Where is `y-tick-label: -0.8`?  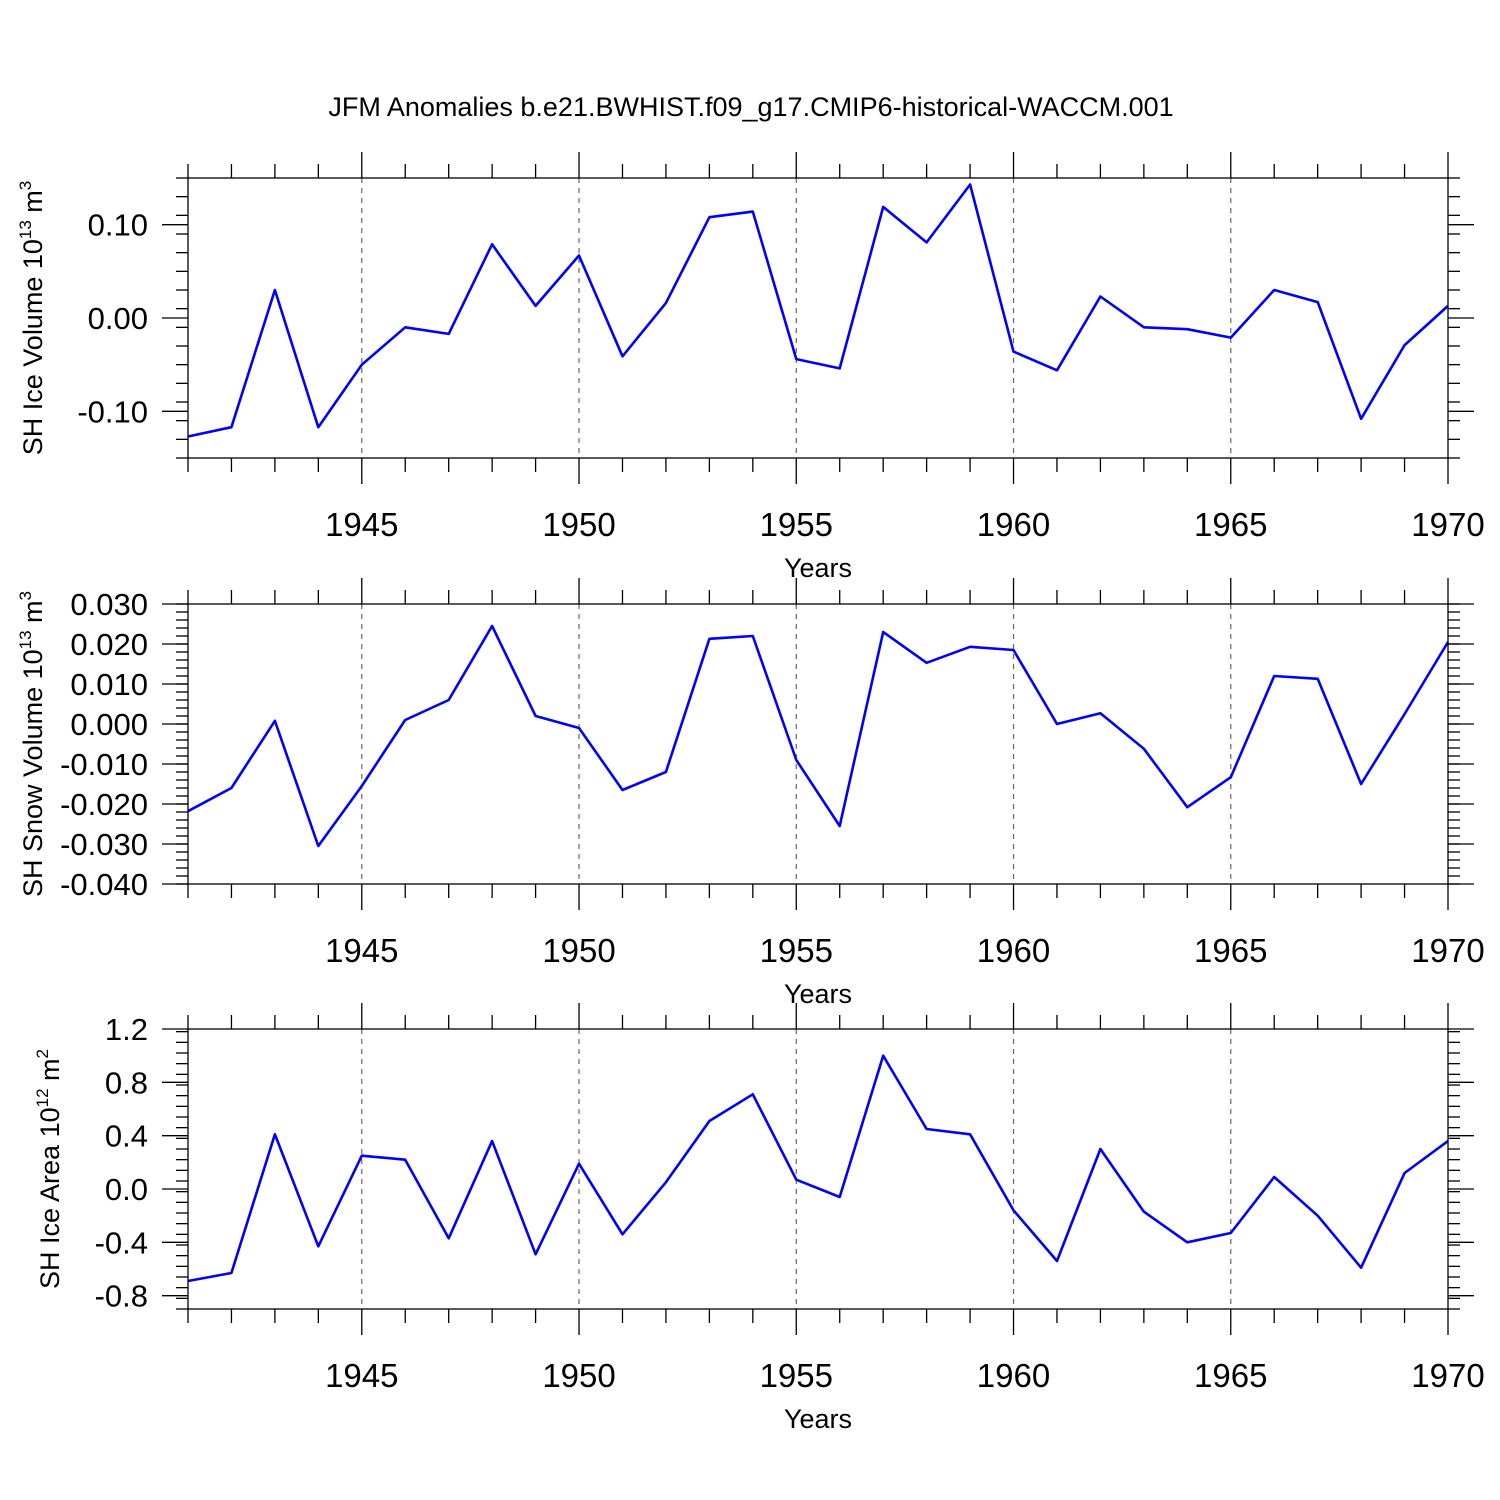
y-tick-label: -0.8 is located at coordinates (121, 1296).